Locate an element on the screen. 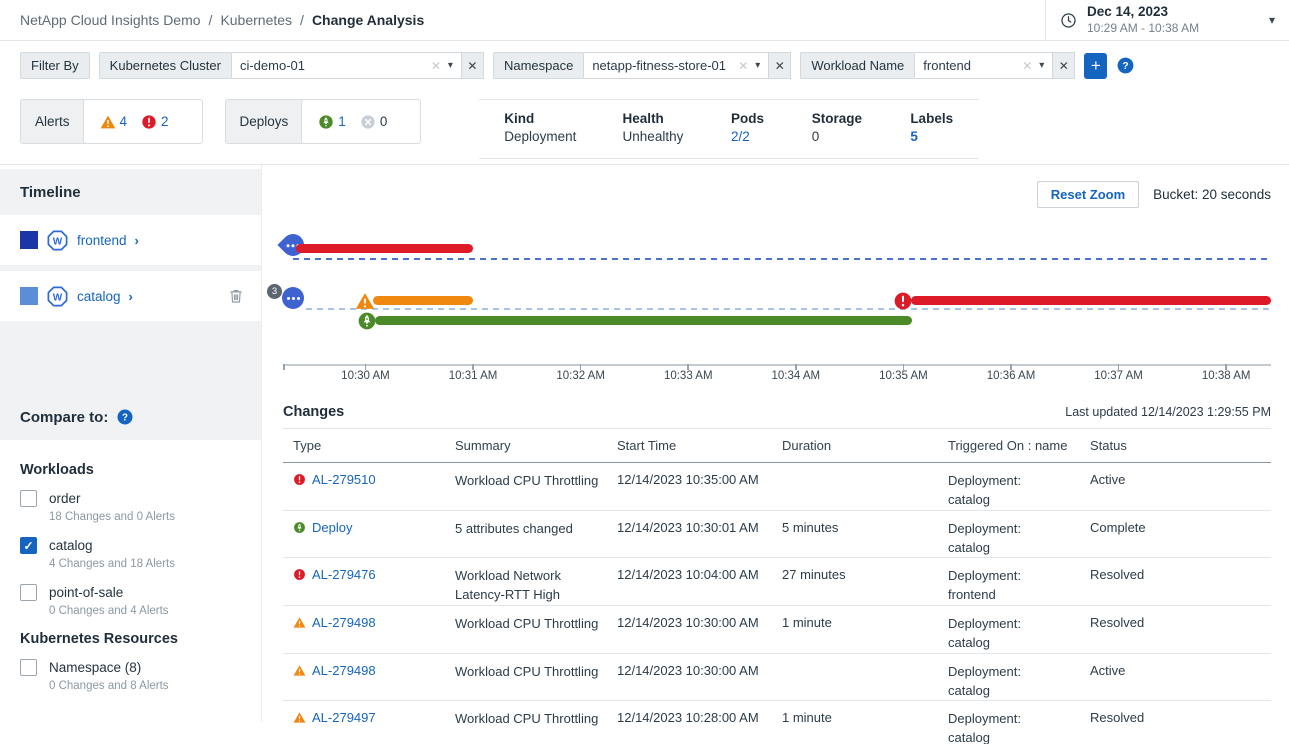 Image resolution: width=1289 pixels, height=744 pixels. breadcrumb-item-demo: NetApp Cloud Insights Demo is located at coordinates (110, 20).